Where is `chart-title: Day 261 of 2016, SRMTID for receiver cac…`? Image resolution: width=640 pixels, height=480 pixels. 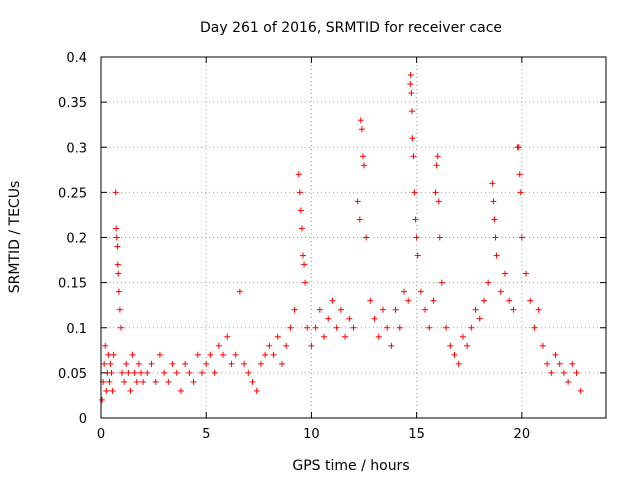 chart-title: Day 261 of 2016, SRMTID for receiver cac… is located at coordinates (351, 28).